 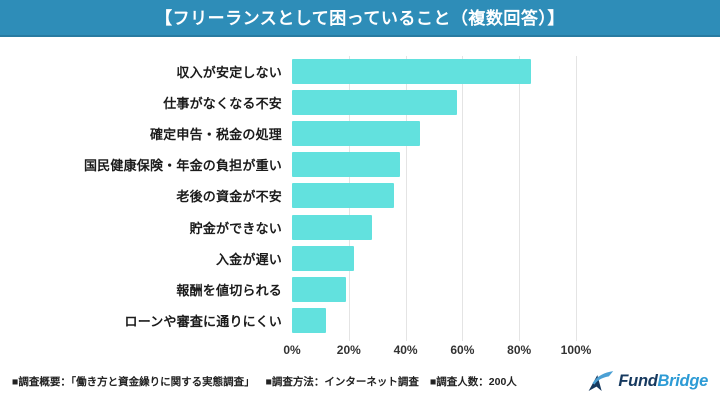 I want to click on bar-late-payment, so click(x=323, y=258).